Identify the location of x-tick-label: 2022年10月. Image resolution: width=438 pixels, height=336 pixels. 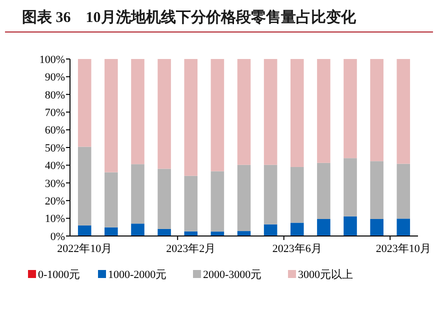
(84, 249).